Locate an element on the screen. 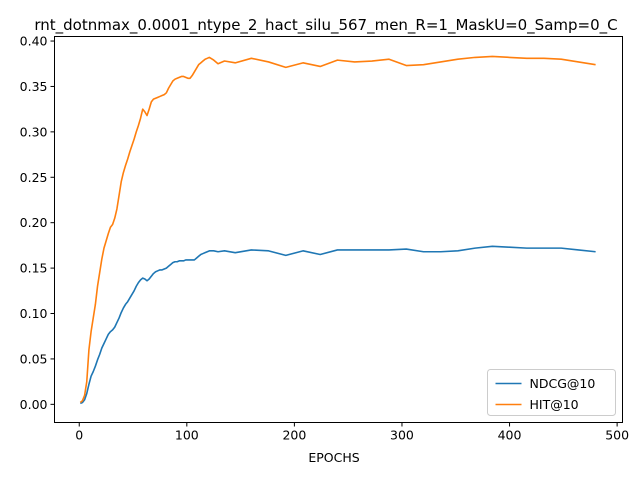 This screenshot has height=480, width=640. legend-label: NDCG@10 is located at coordinates (563, 383).